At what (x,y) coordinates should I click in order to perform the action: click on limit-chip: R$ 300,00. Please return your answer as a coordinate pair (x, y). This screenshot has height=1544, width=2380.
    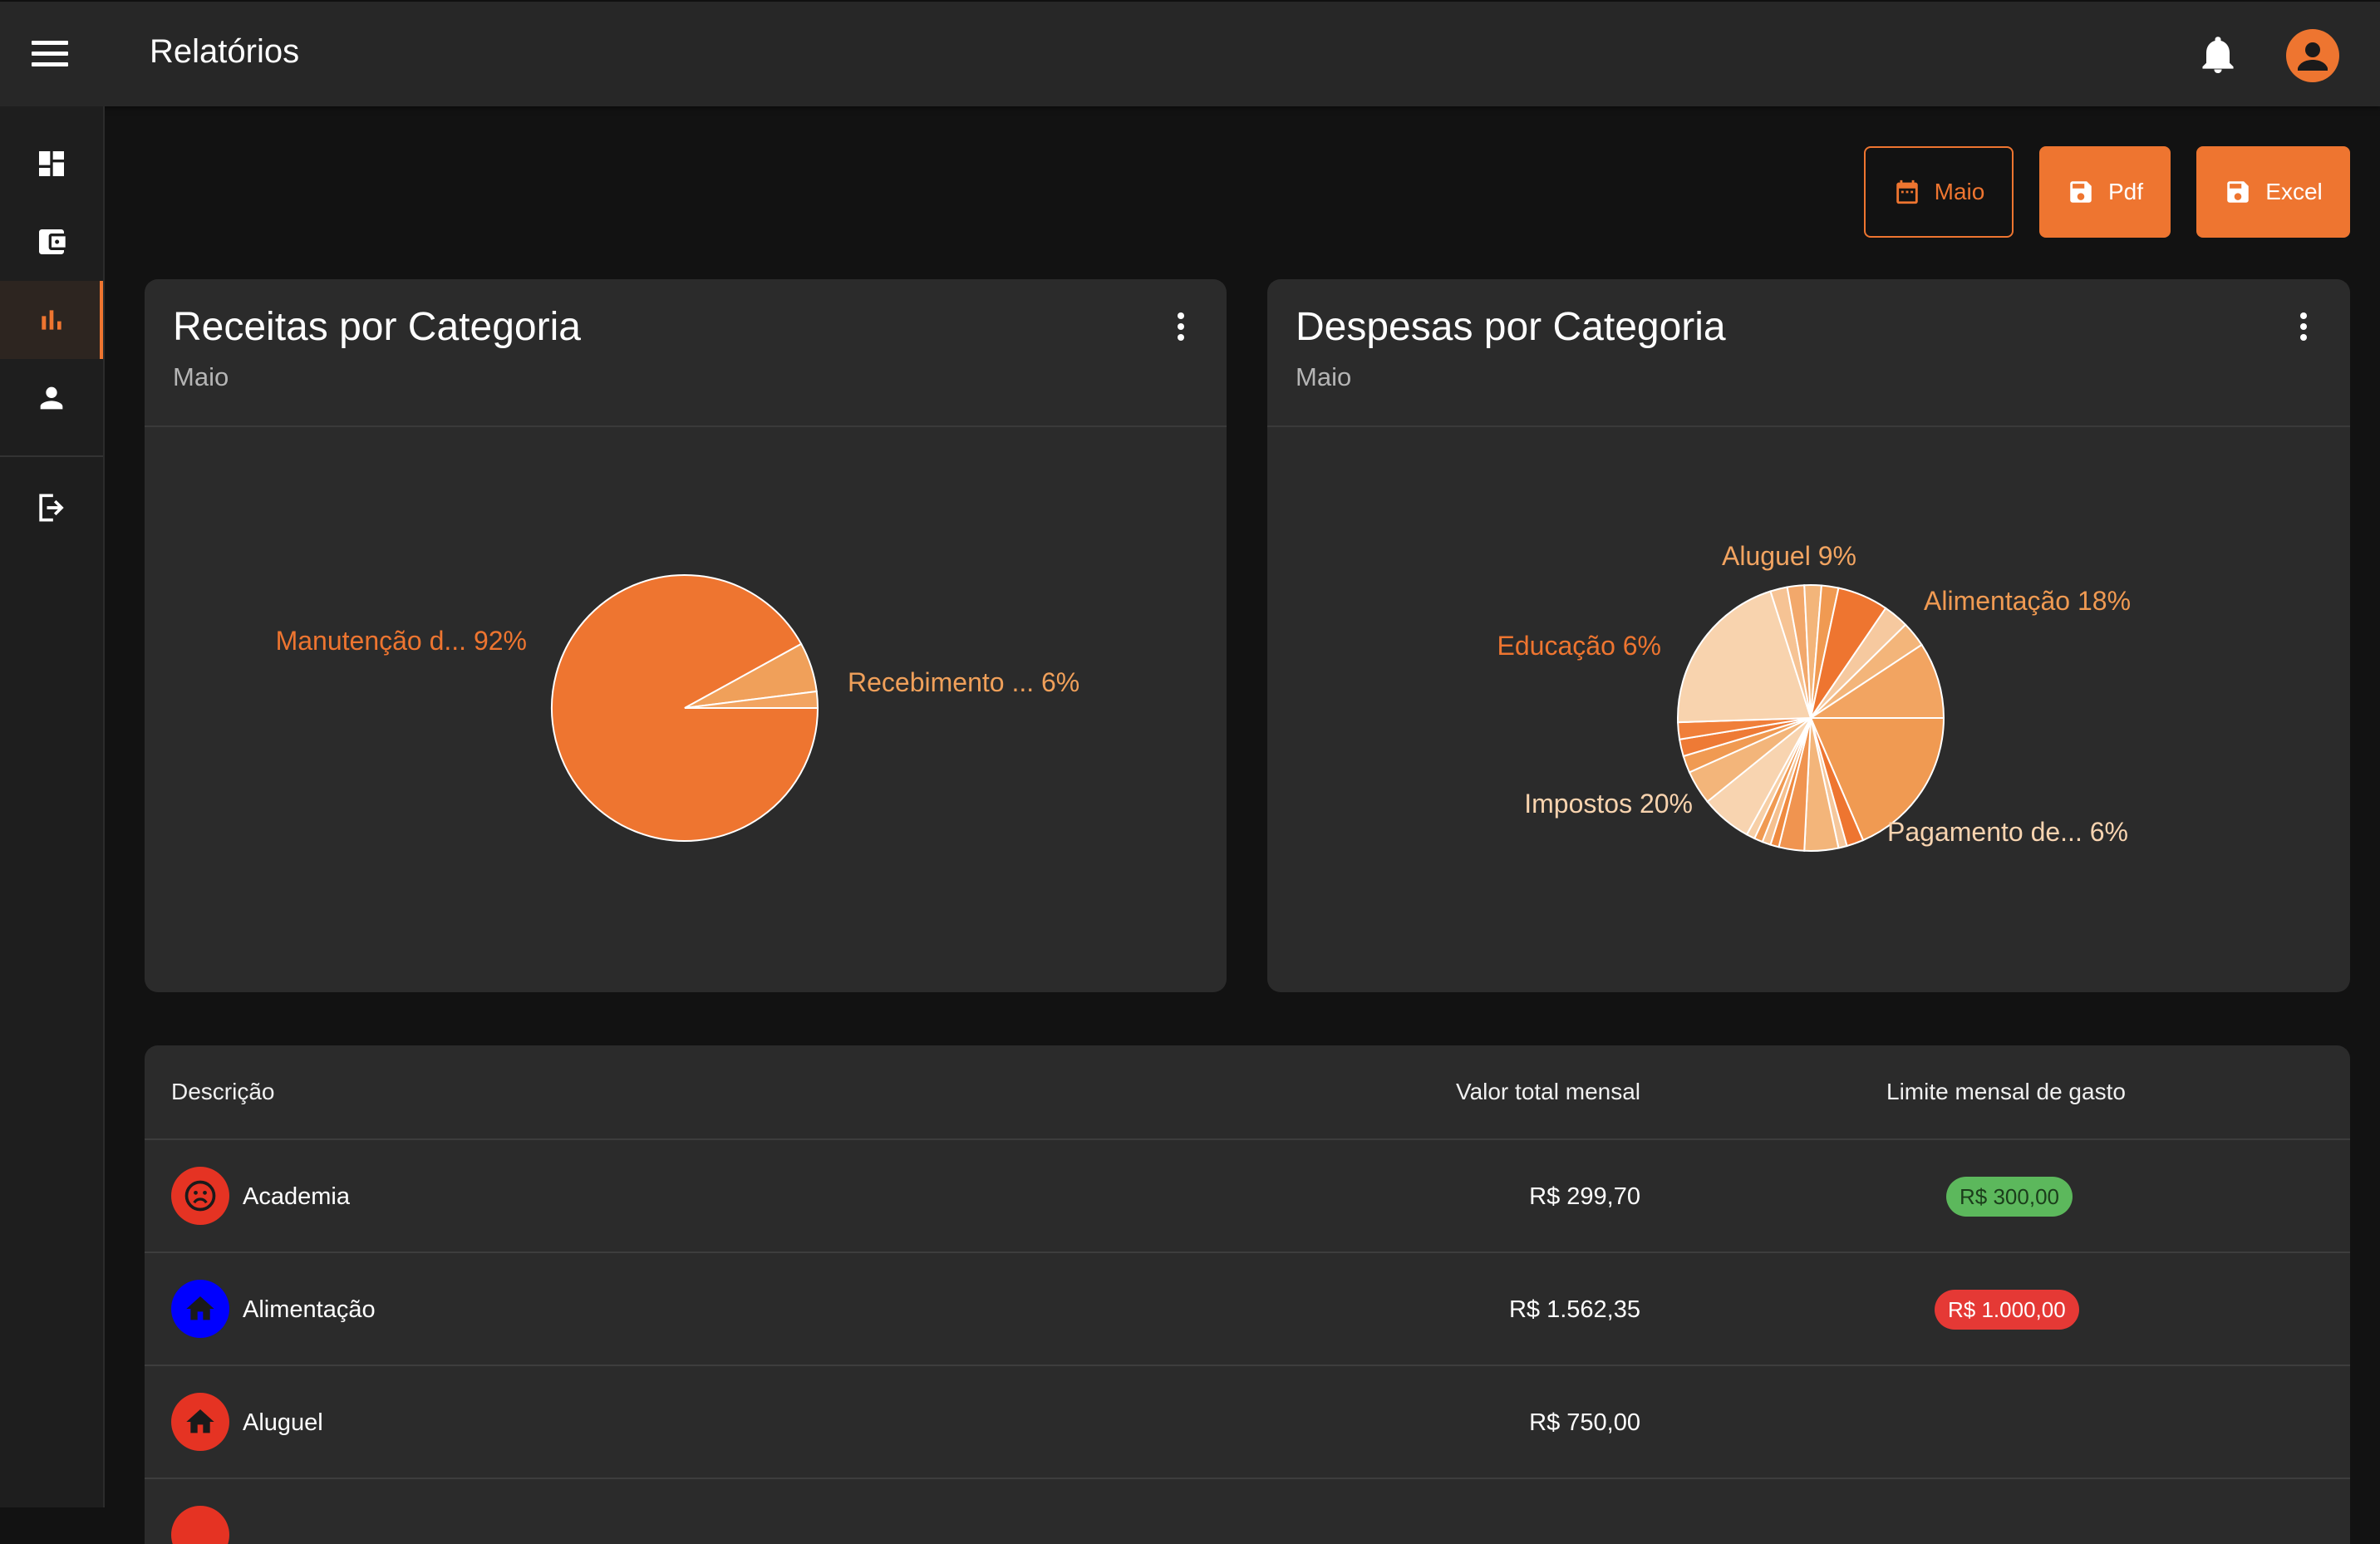
    Looking at the image, I should click on (2009, 1197).